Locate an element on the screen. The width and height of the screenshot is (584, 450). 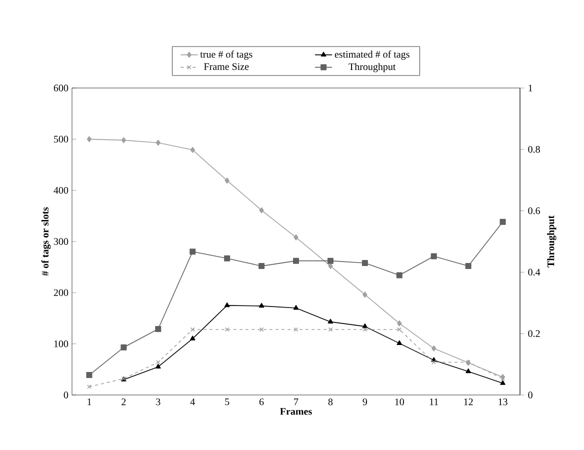
y2-tick-label: 0.6 is located at coordinates (534, 210).